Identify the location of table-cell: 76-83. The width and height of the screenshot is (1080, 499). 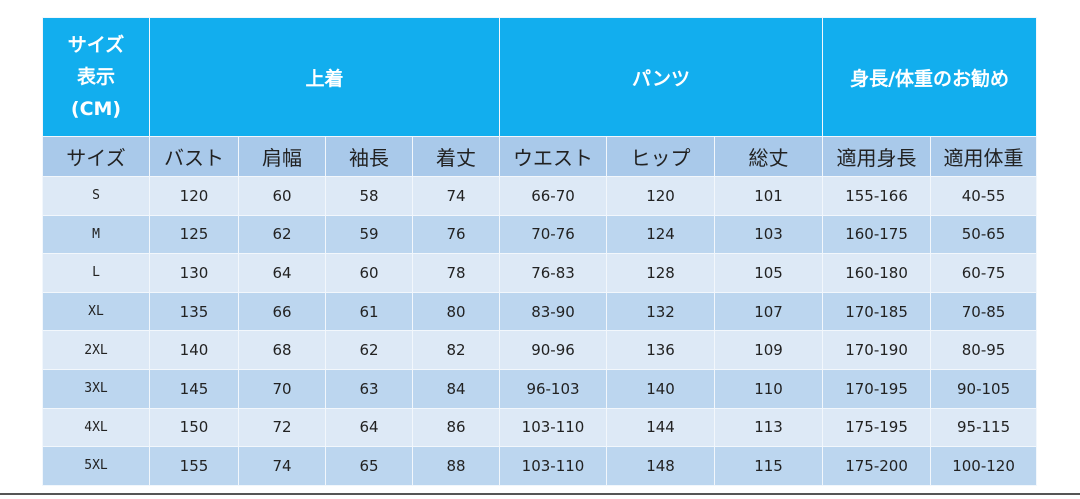
(553, 273).